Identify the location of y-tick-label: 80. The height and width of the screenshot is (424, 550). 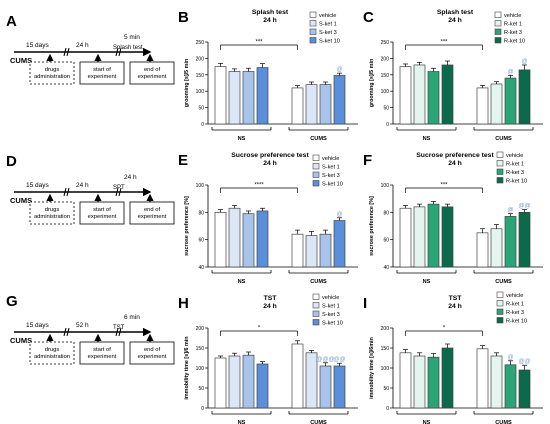
(386, 213).